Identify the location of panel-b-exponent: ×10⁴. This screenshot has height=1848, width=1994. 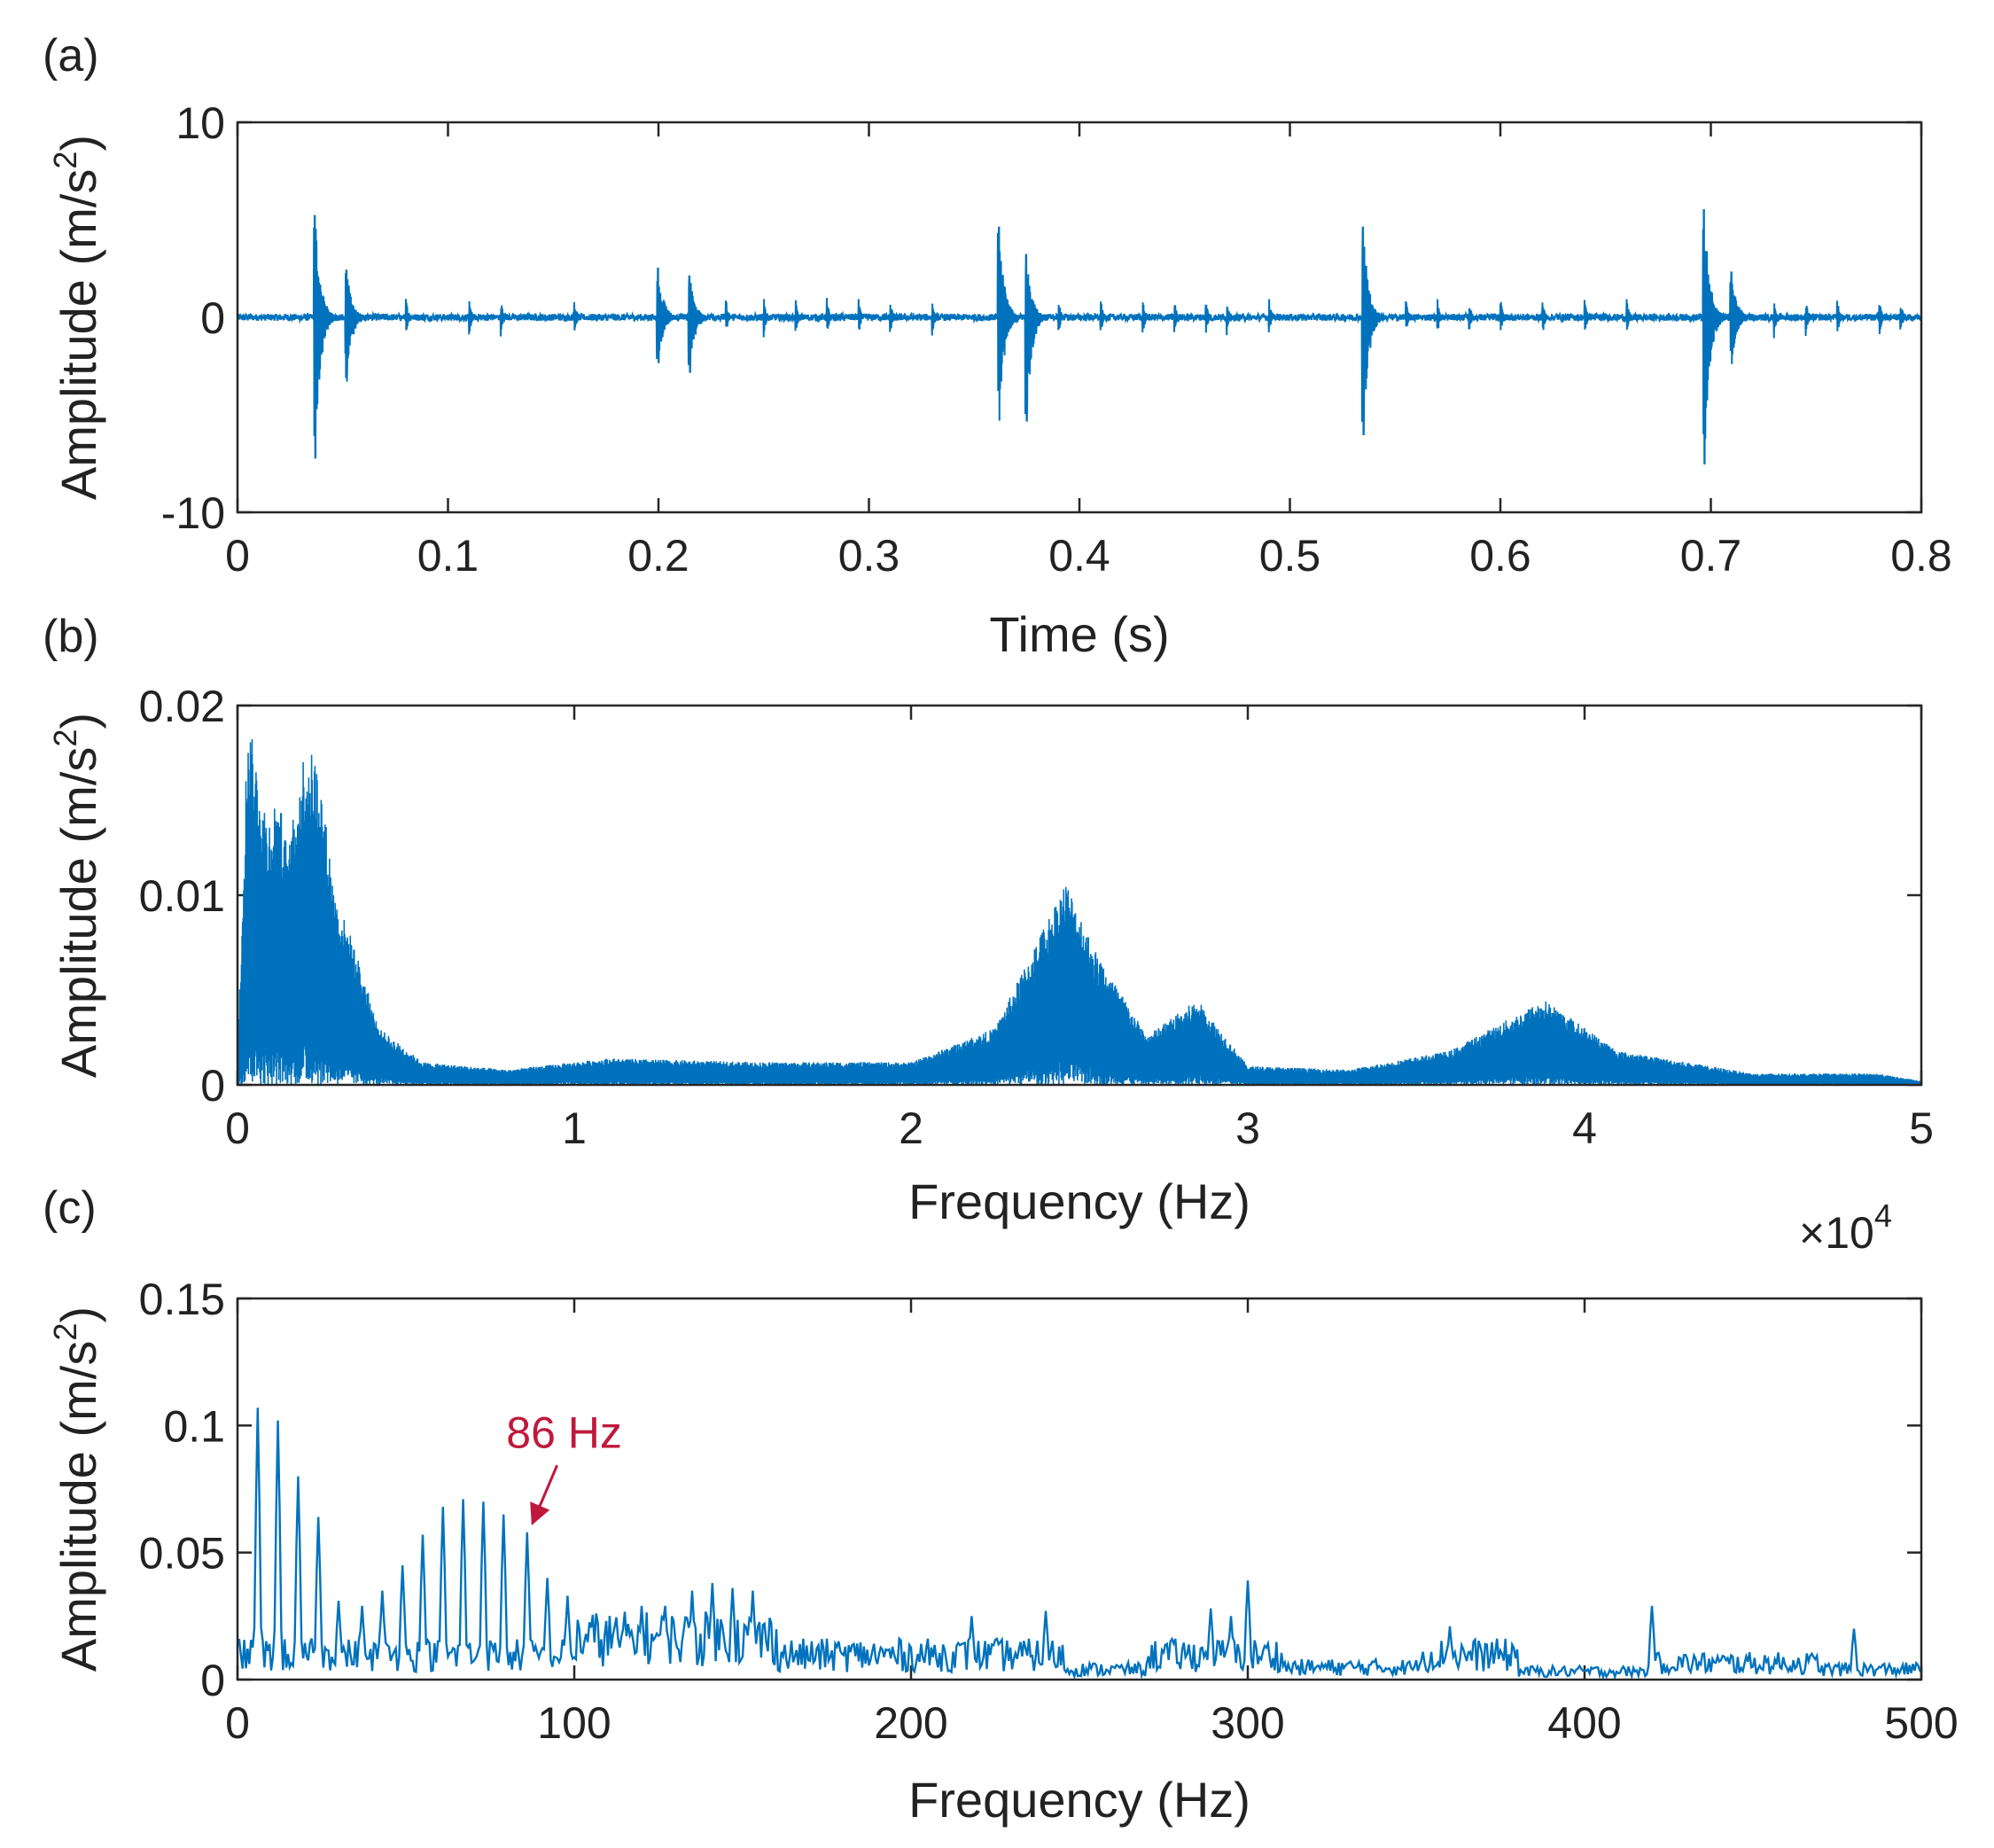
(1846, 1227).